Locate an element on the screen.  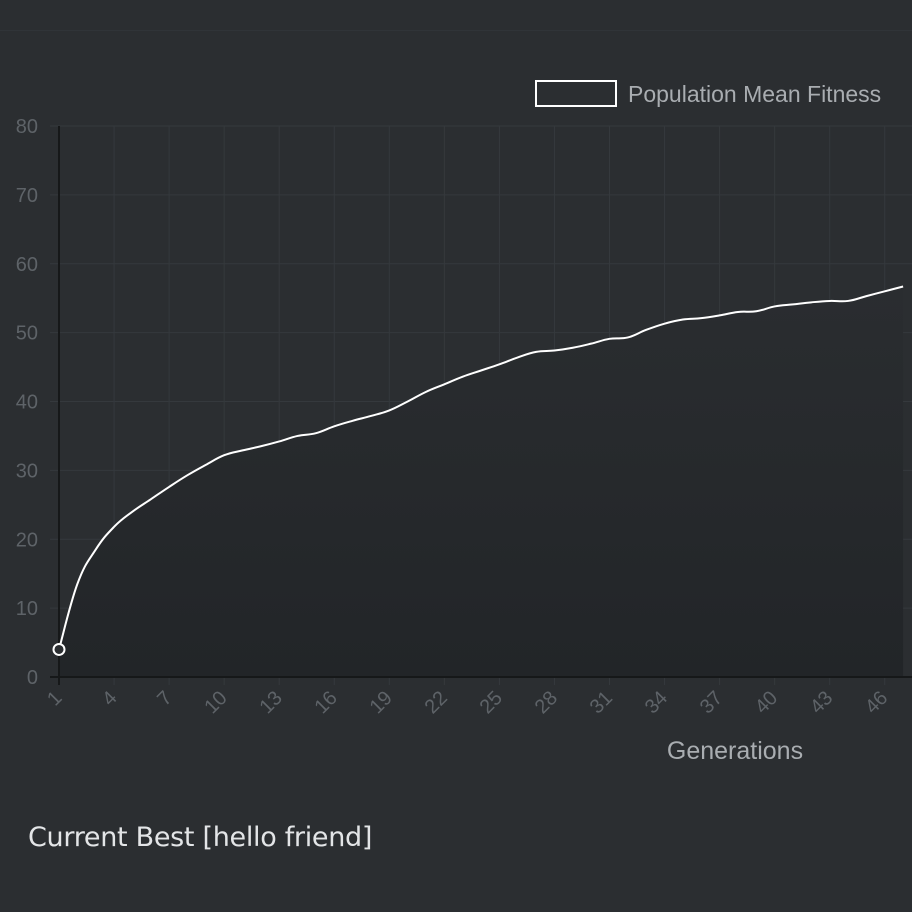
x-tick-label: 1 is located at coordinates (54, 698).